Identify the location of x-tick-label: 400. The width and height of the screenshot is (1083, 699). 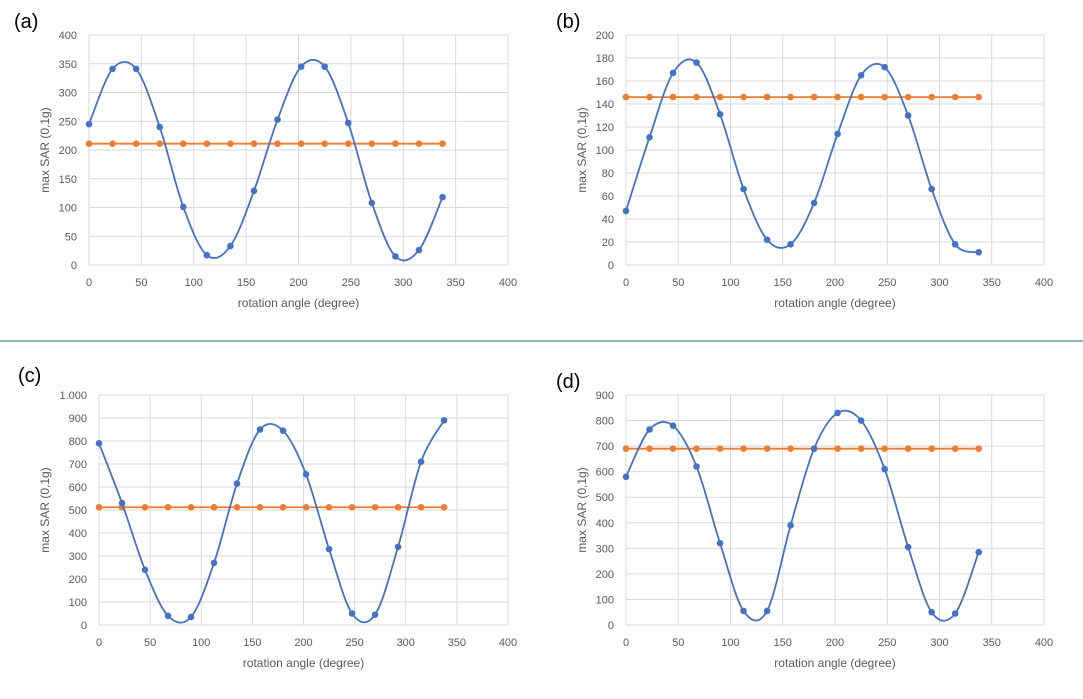
(1044, 283).